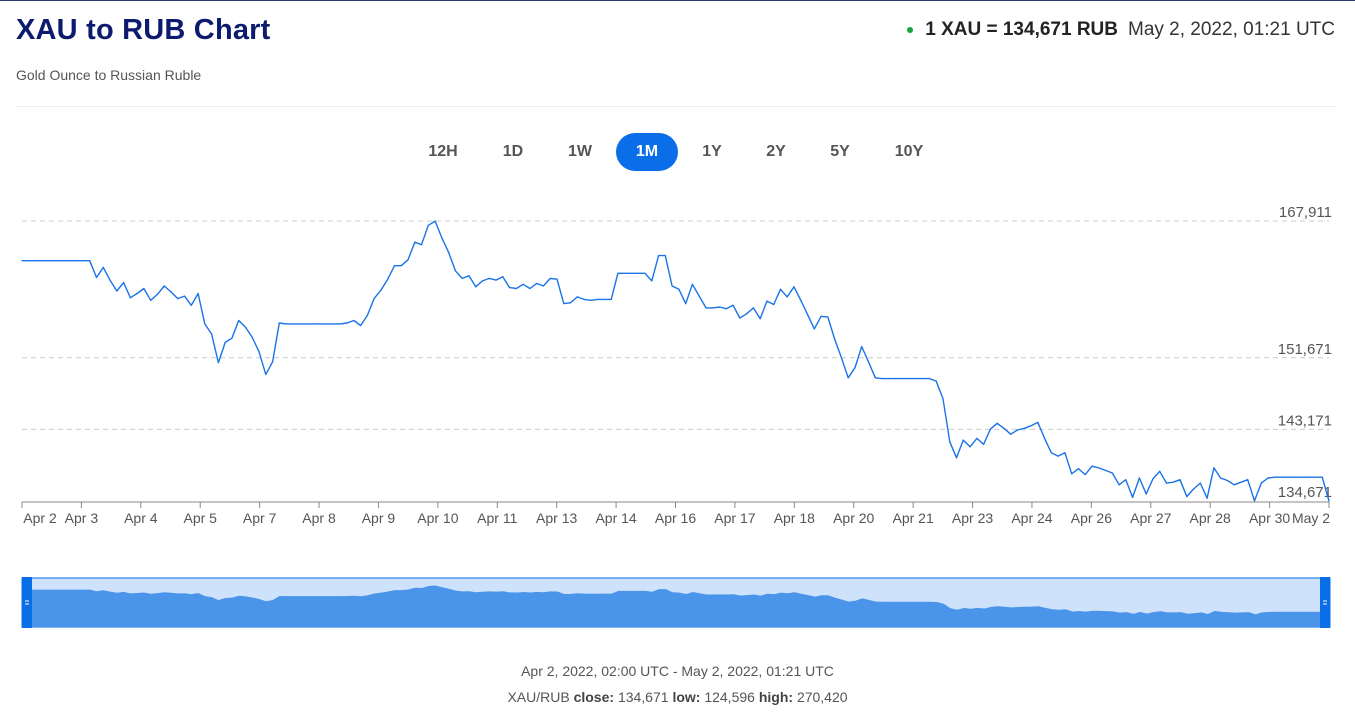 The image size is (1355, 722). Describe the element at coordinates (443, 151) in the screenshot. I see `range-button-12h: 12H` at that location.